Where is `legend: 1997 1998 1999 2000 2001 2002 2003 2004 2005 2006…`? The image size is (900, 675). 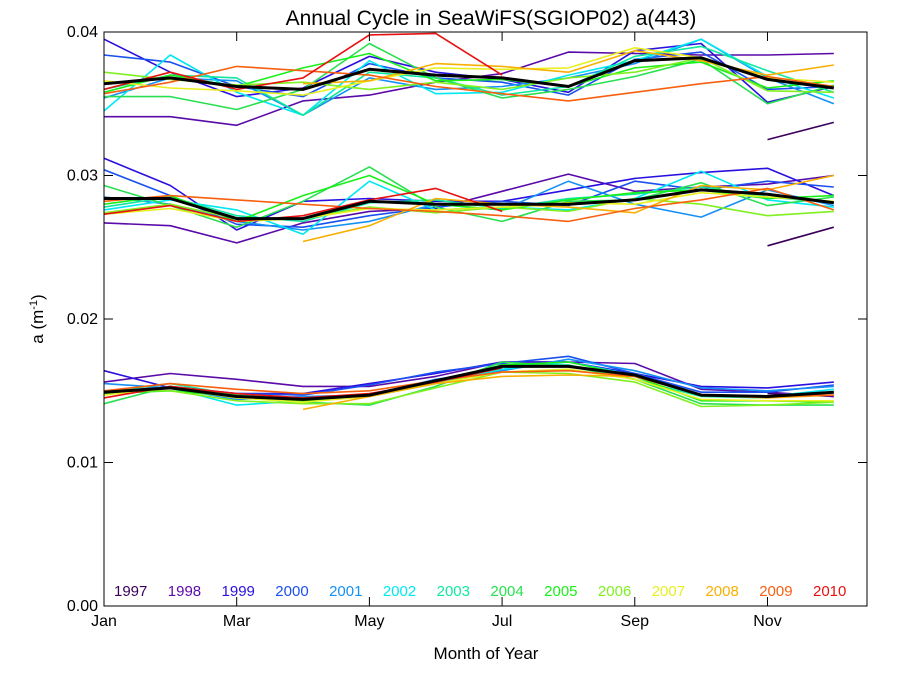
legend: 1997 1998 1999 2000 2001 2002 2003 2004 2005 2006… is located at coordinates (480, 591).